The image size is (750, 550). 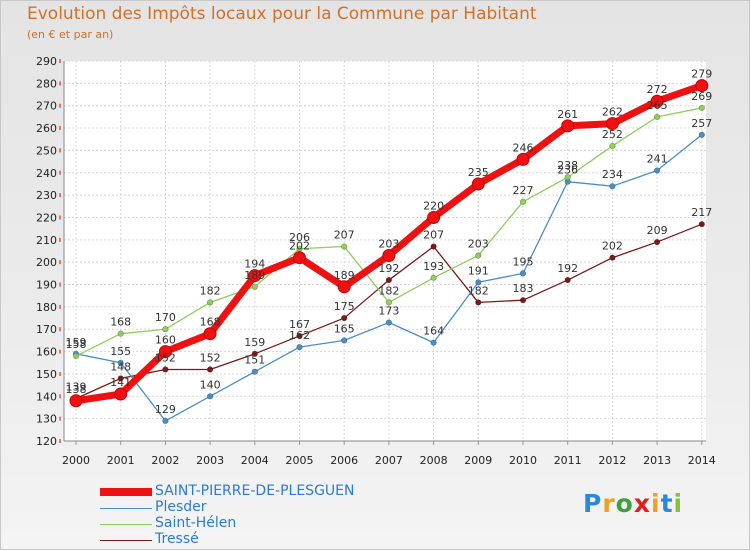 I want to click on x-tick-label: 2006, so click(x=344, y=460).